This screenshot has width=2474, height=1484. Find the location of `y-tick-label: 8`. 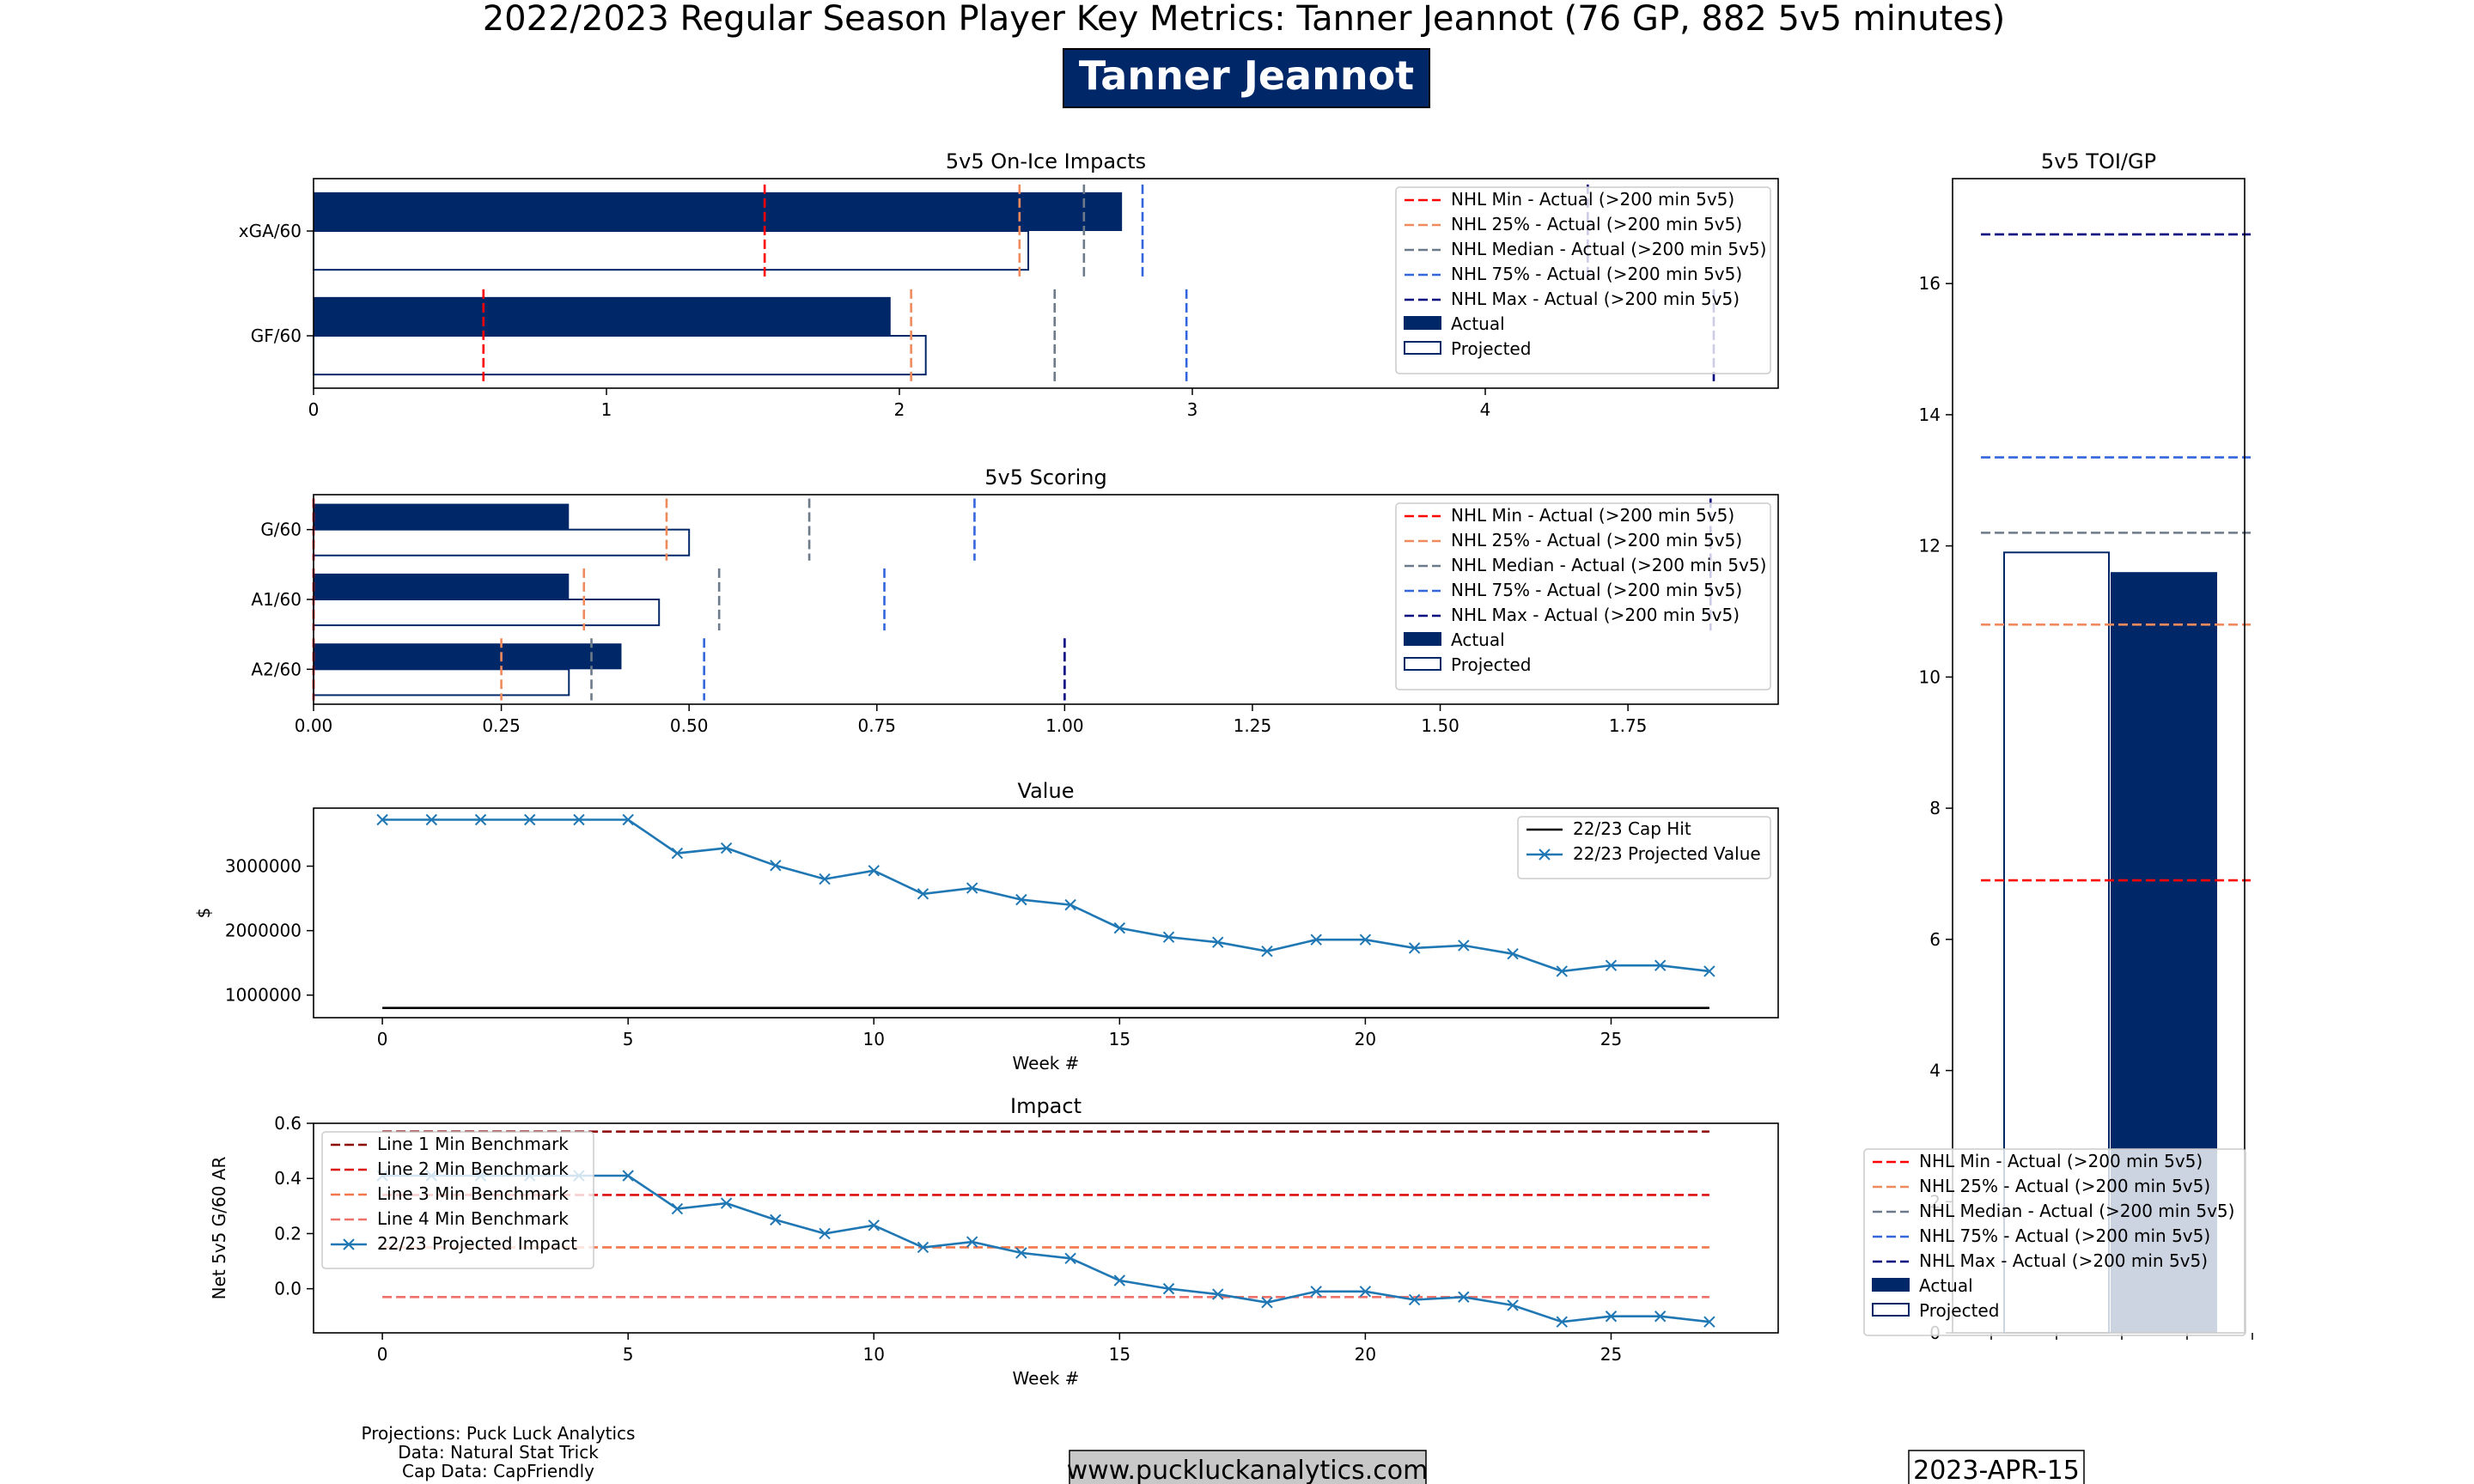

y-tick-label: 8 is located at coordinates (1935, 808).